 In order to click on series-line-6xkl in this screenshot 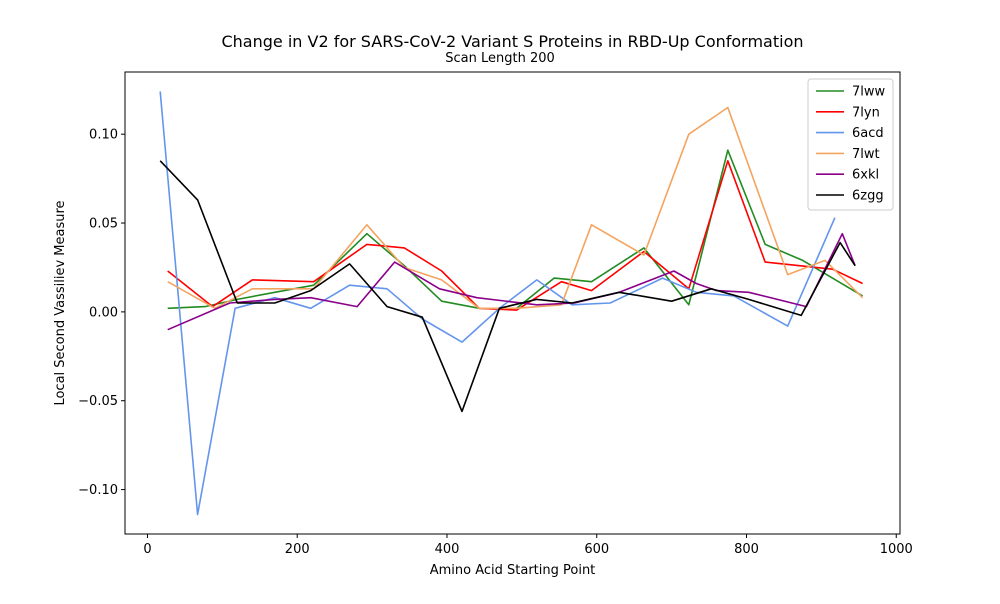, I will do `click(511, 281)`.